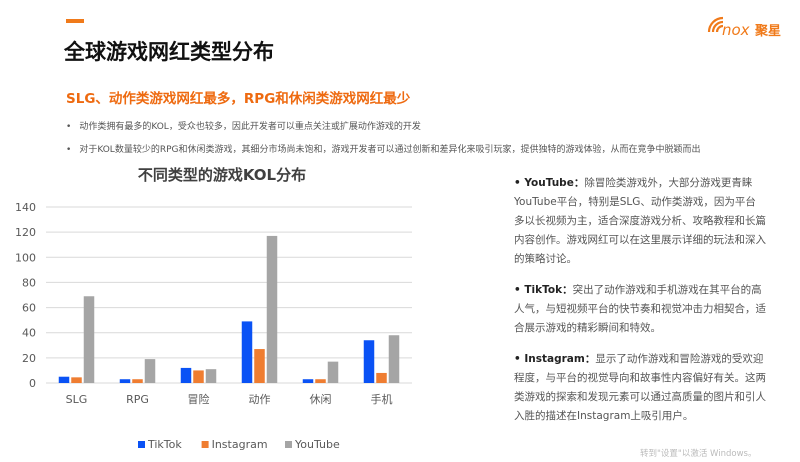 The width and height of the screenshot is (800, 462). Describe the element at coordinates (222, 175) in the screenshot. I see `chart-title: 不同类型的游戏KOL分布` at that location.